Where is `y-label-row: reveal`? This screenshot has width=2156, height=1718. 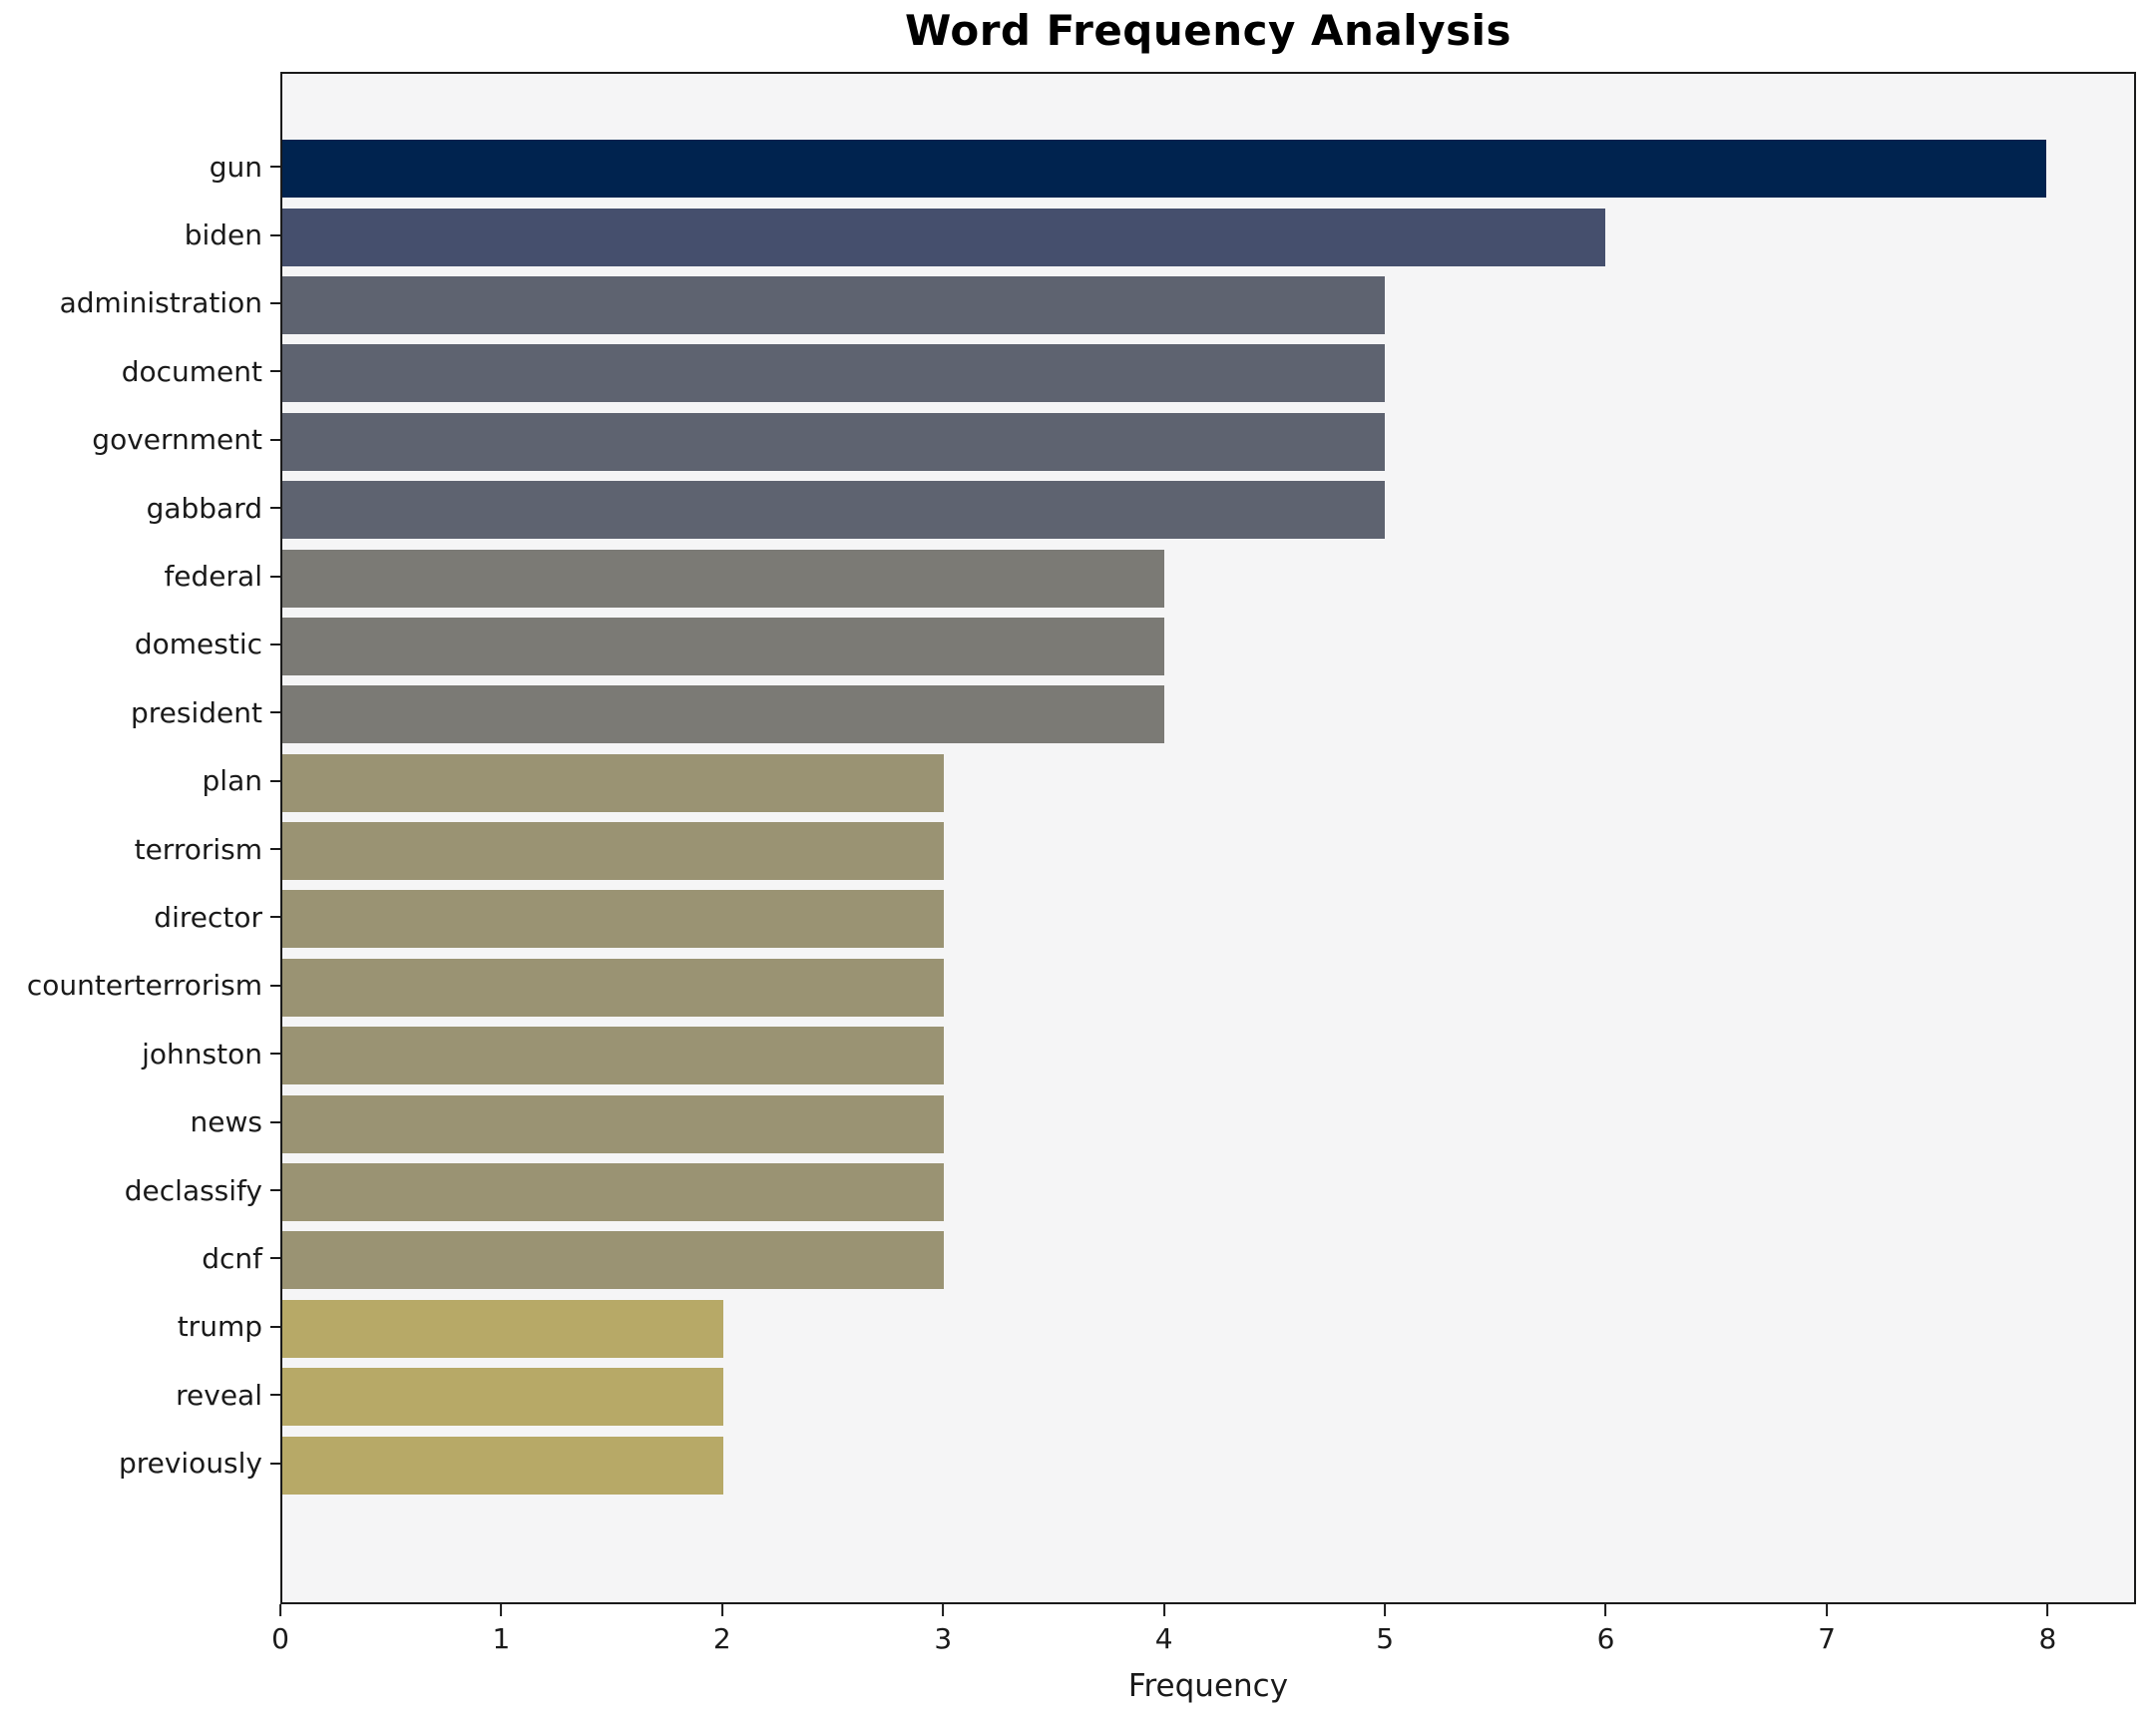 y-label-row: reveal is located at coordinates (140, 1395).